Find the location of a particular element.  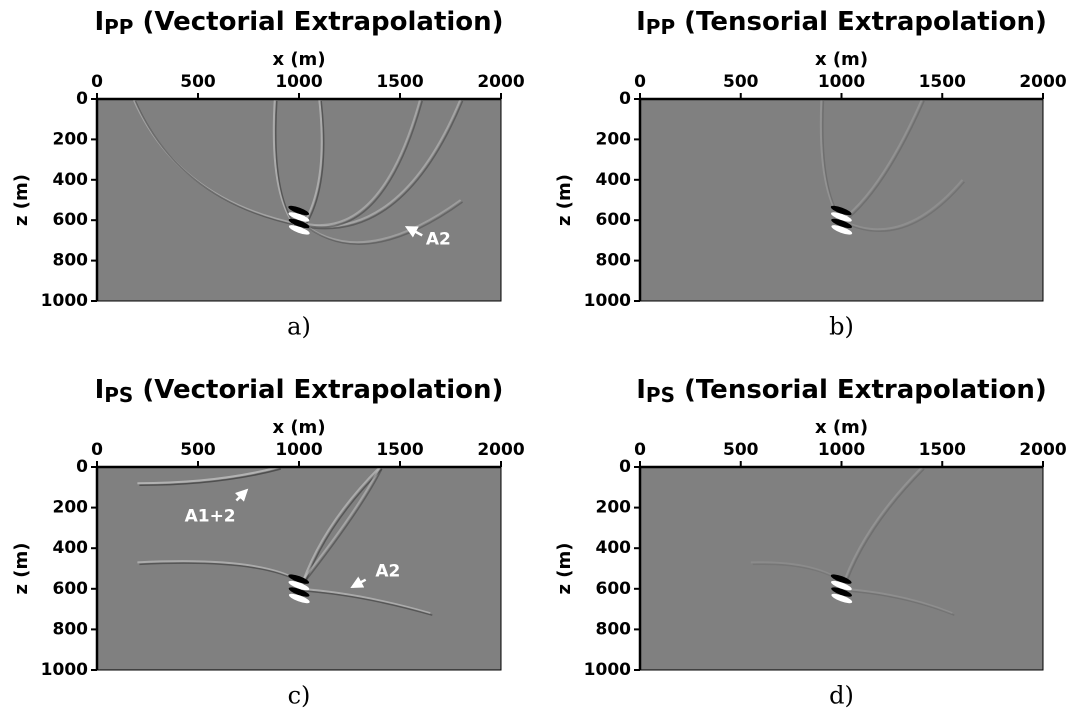

title-rest: (Tensorial Extrapolation) is located at coordinates (861, 22).